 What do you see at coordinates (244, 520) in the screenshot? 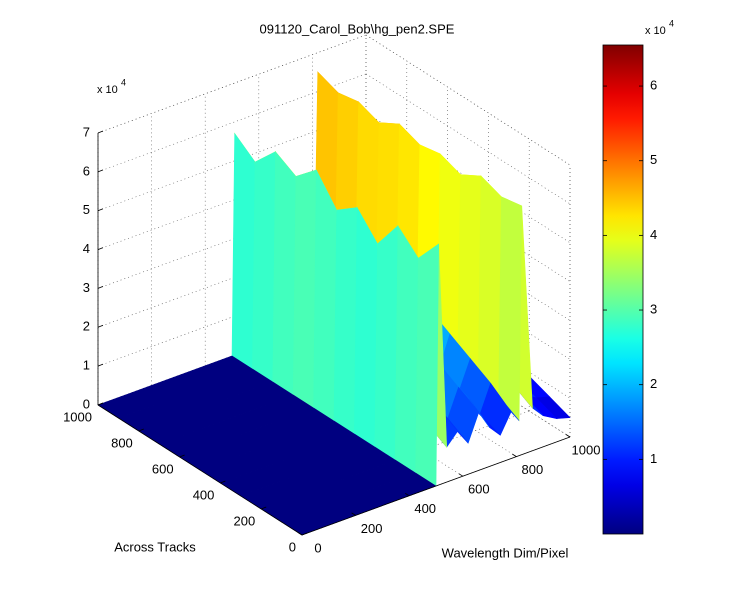
I see `y-tick-label: 200` at bounding box center [244, 520].